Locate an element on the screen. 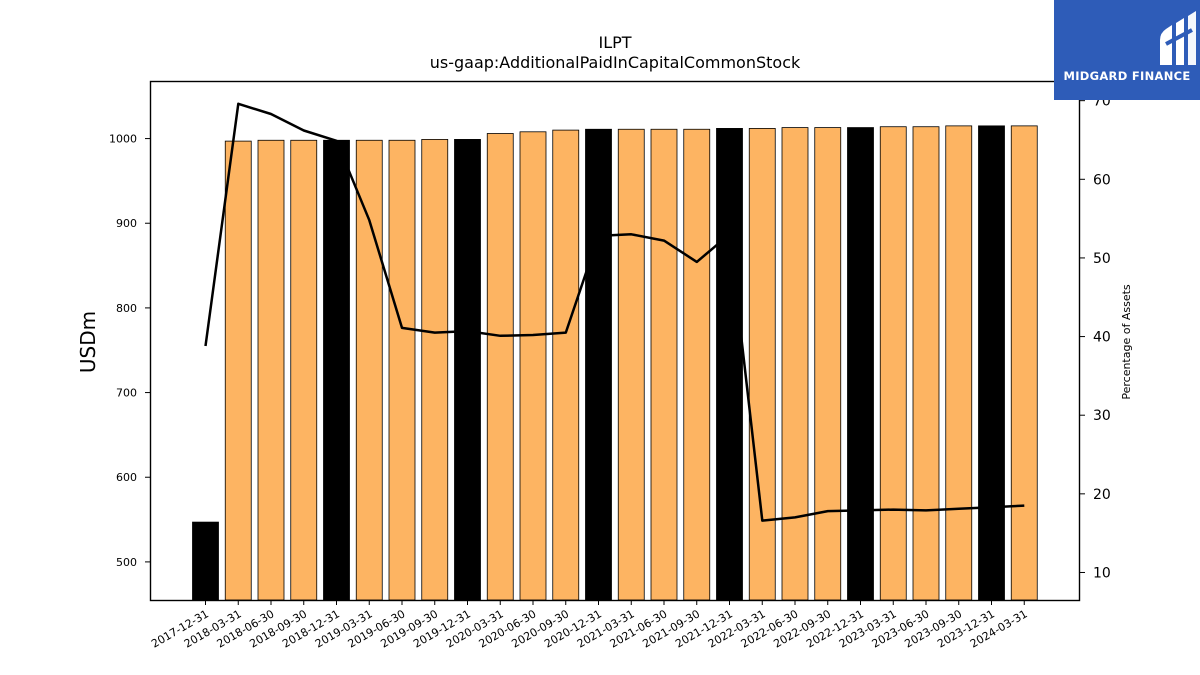 This screenshot has height=675, width=1200. y-tick-label: 600 is located at coordinates (126, 477).